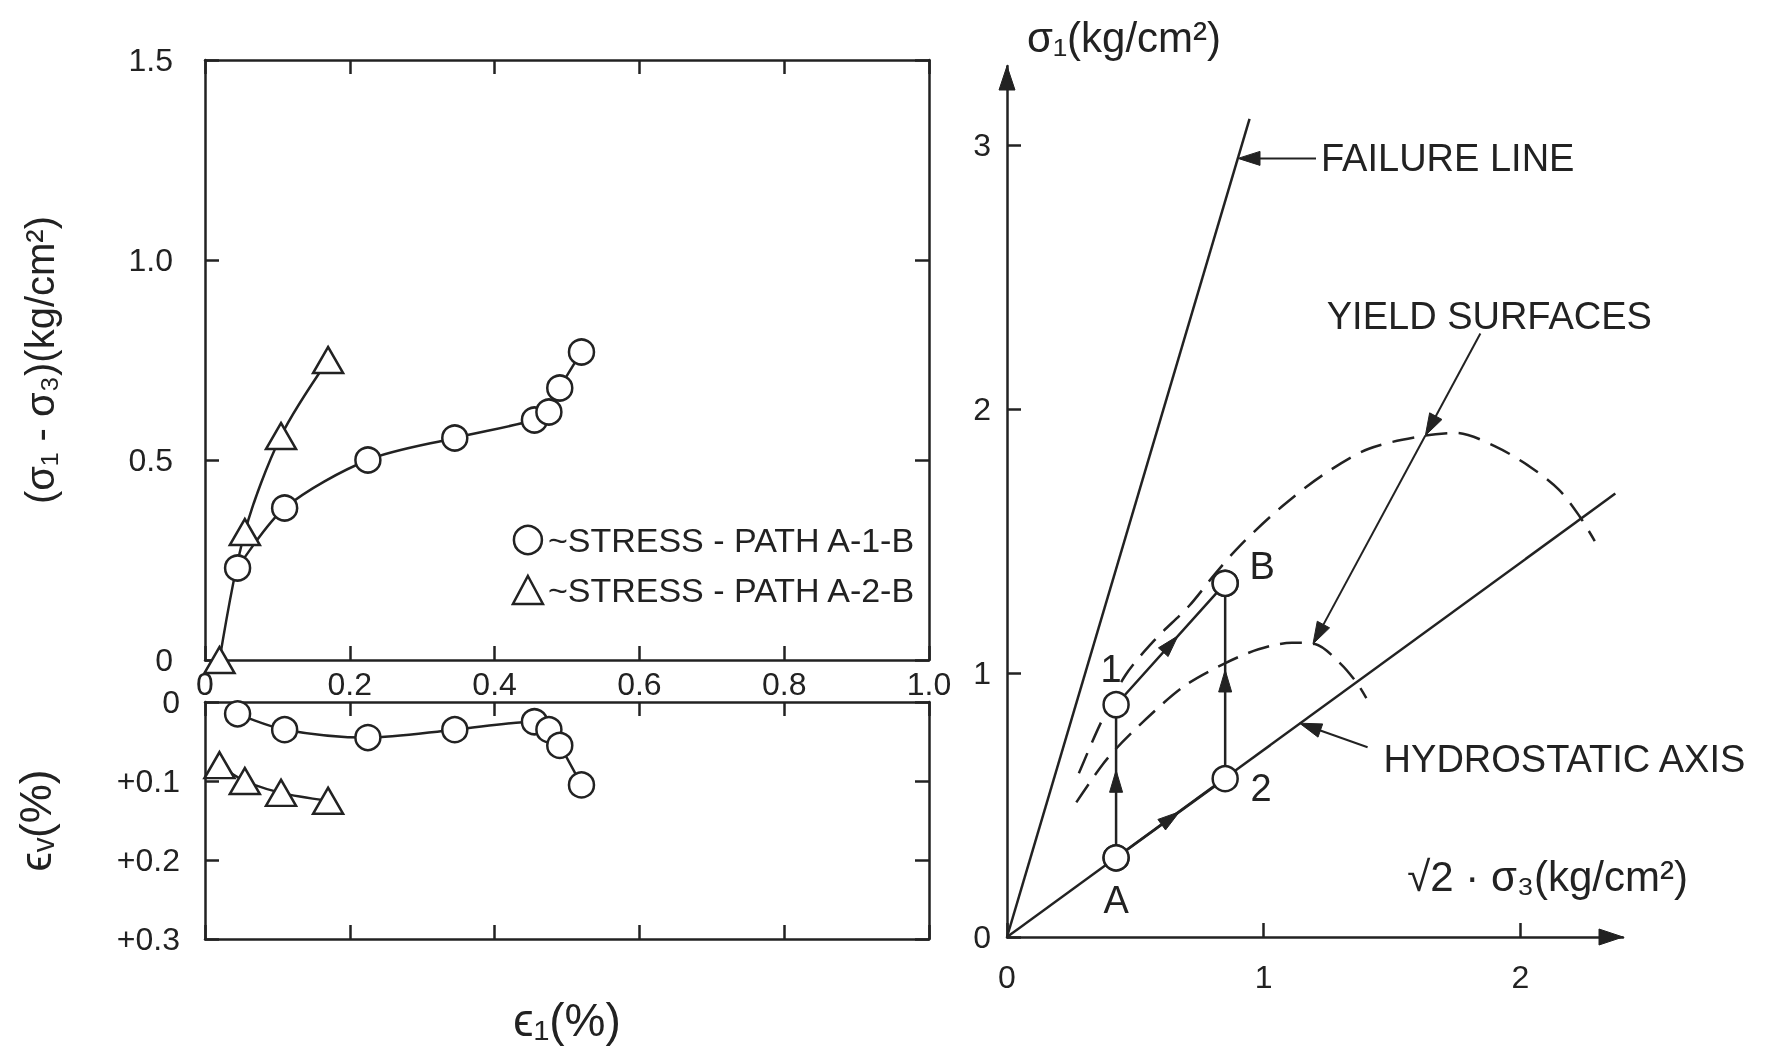 This screenshot has width=1778, height=1056. I want to click on x-axis-title: √2 · σ₃(kg/cm²), so click(1547, 876).